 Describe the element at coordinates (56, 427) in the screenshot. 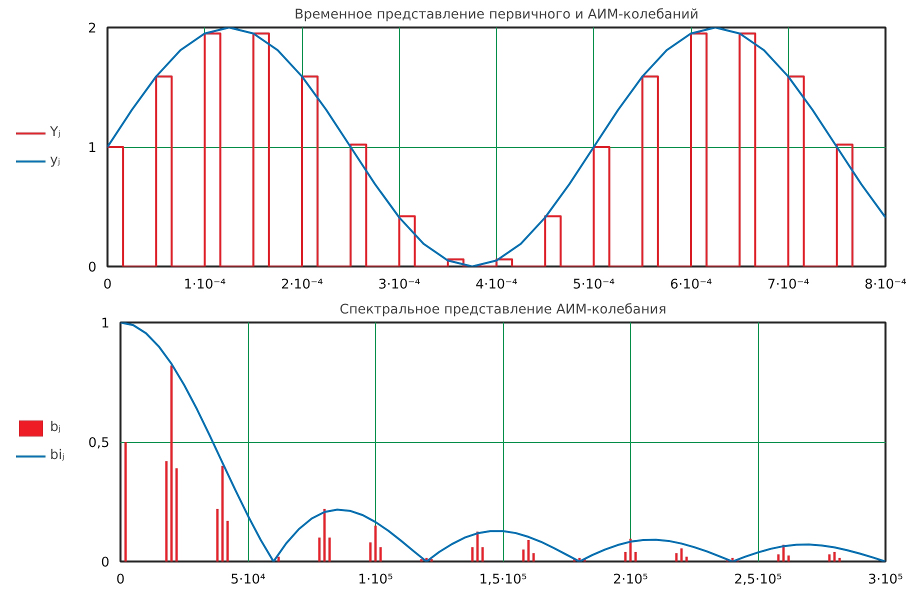

I see `legend-label: bⱼ` at that location.